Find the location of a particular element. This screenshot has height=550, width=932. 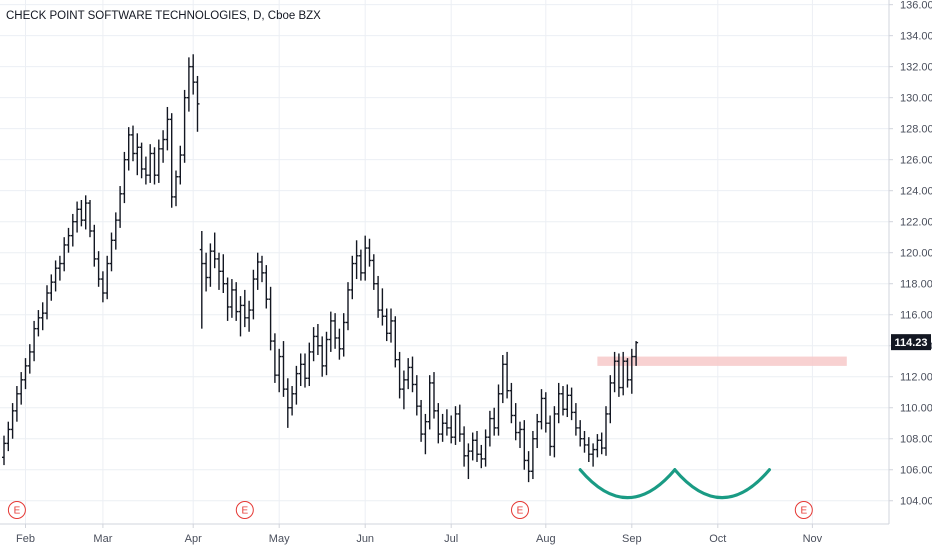

overlays is located at coordinates (712, 428).